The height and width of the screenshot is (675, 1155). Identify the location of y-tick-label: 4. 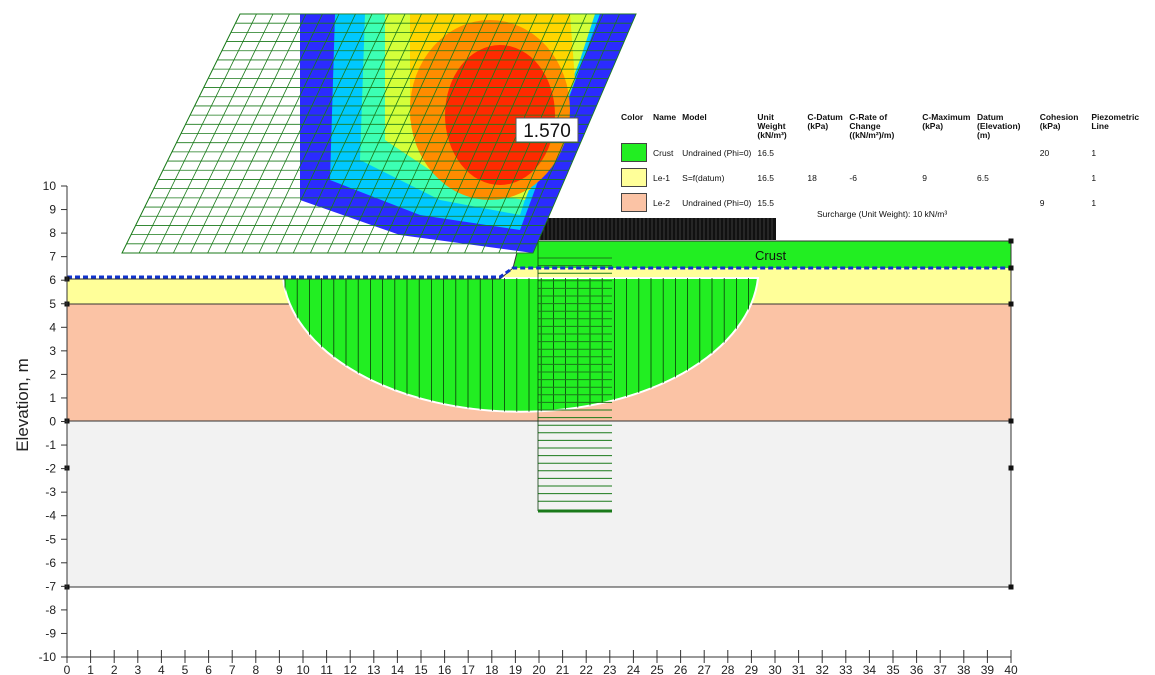
(52, 327).